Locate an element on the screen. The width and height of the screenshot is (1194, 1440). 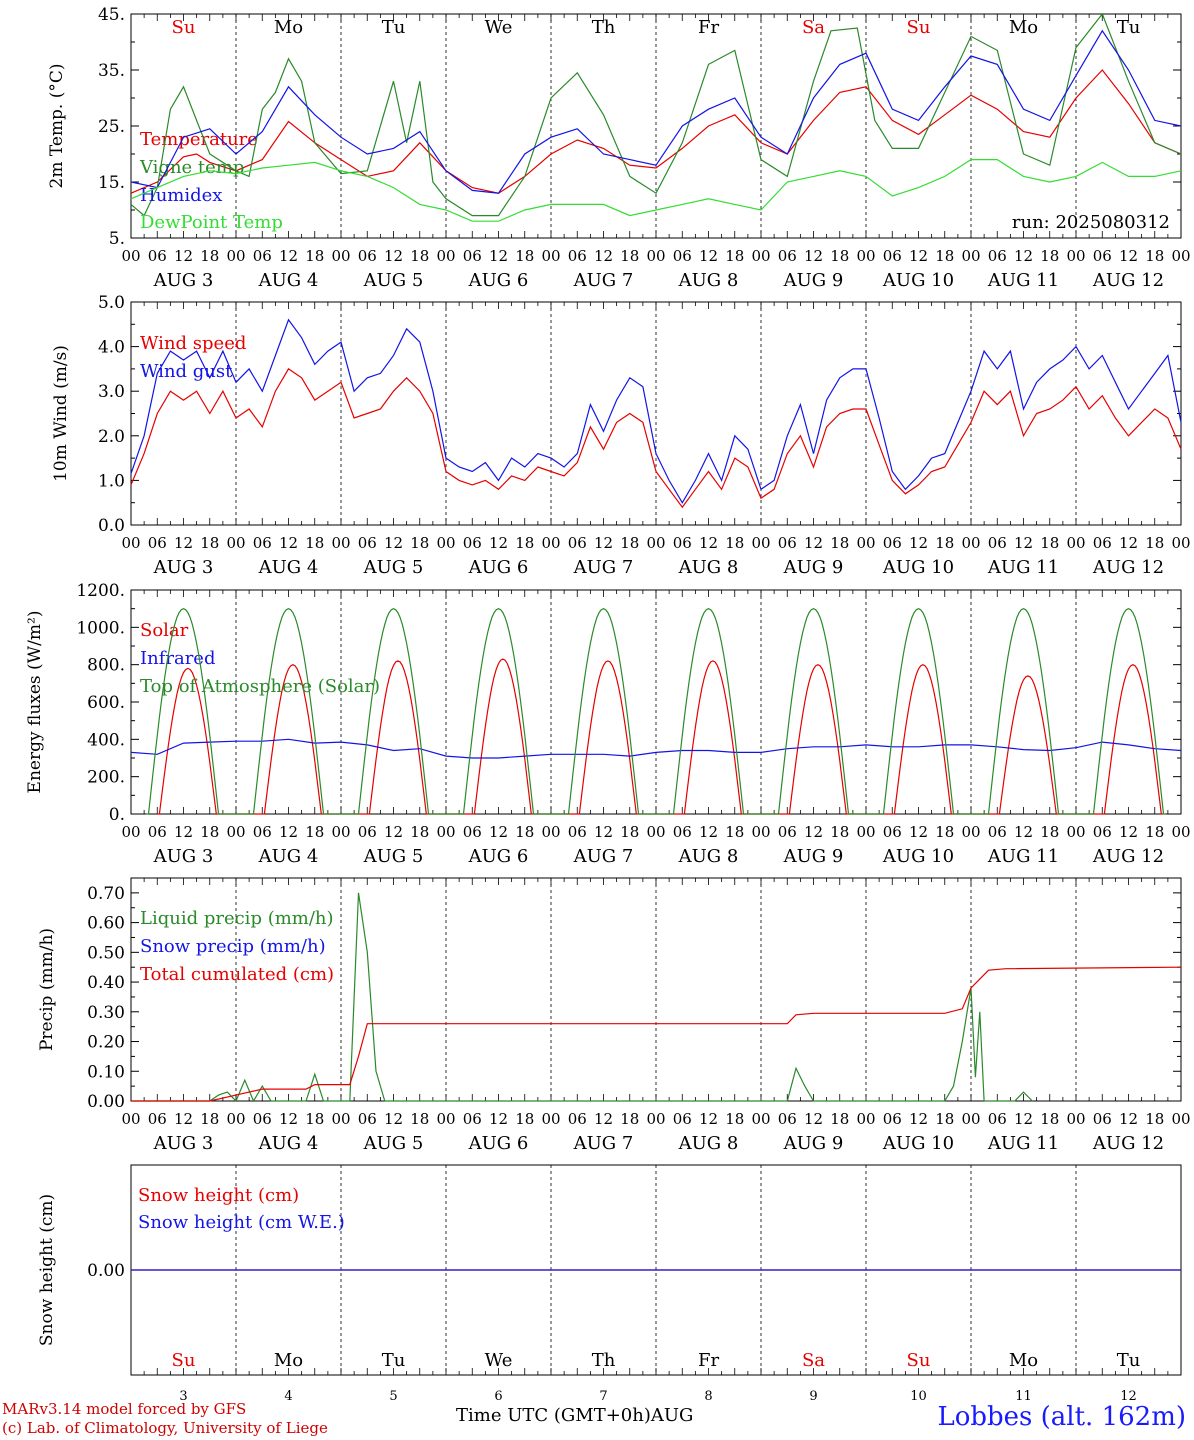
y-tick-label: 15. is located at coordinates (111, 183).